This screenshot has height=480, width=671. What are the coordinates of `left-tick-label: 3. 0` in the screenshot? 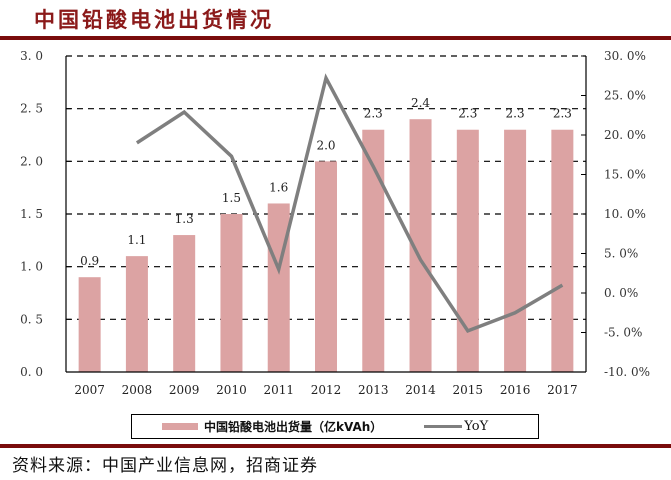 It's located at (31, 56).